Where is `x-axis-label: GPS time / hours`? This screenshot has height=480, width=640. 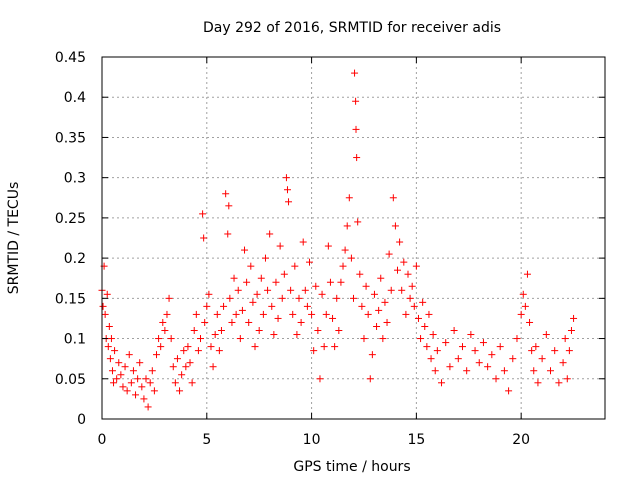
x-axis-label: GPS time / hours is located at coordinates (351, 467).